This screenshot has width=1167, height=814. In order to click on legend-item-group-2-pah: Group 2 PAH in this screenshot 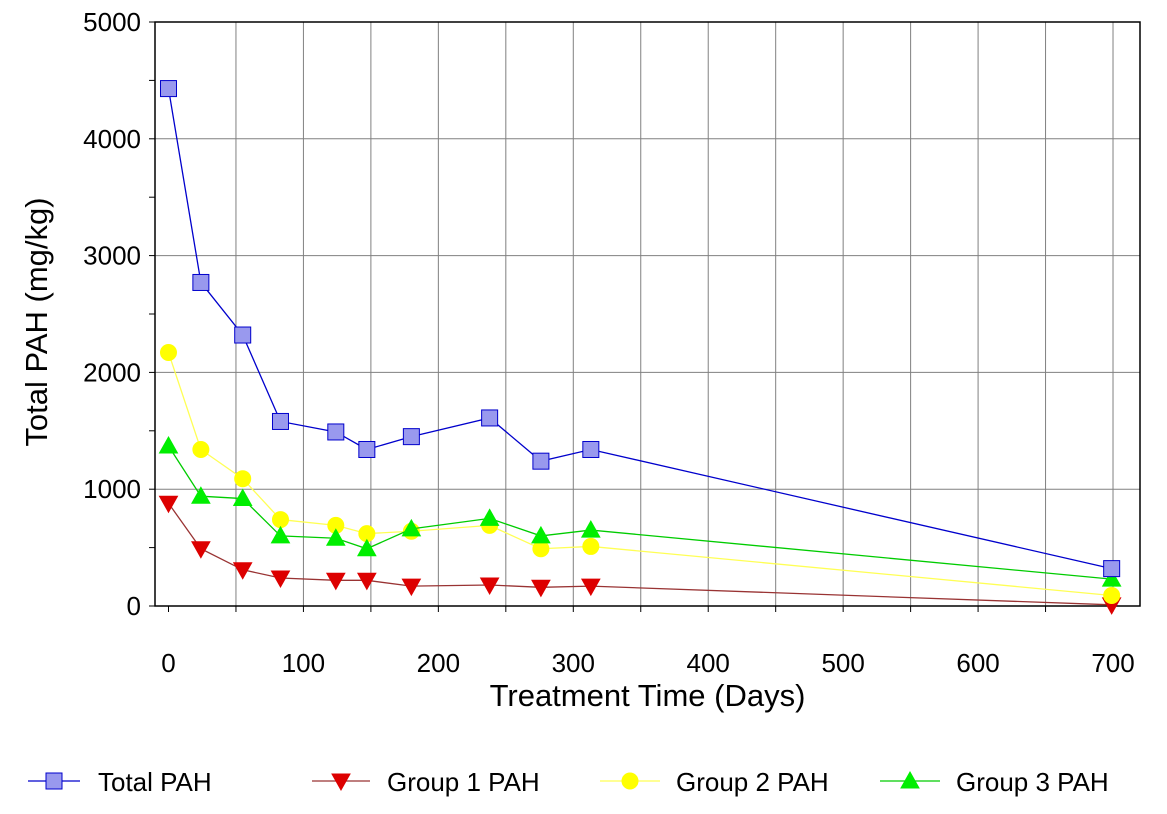, I will do `click(714, 782)`.